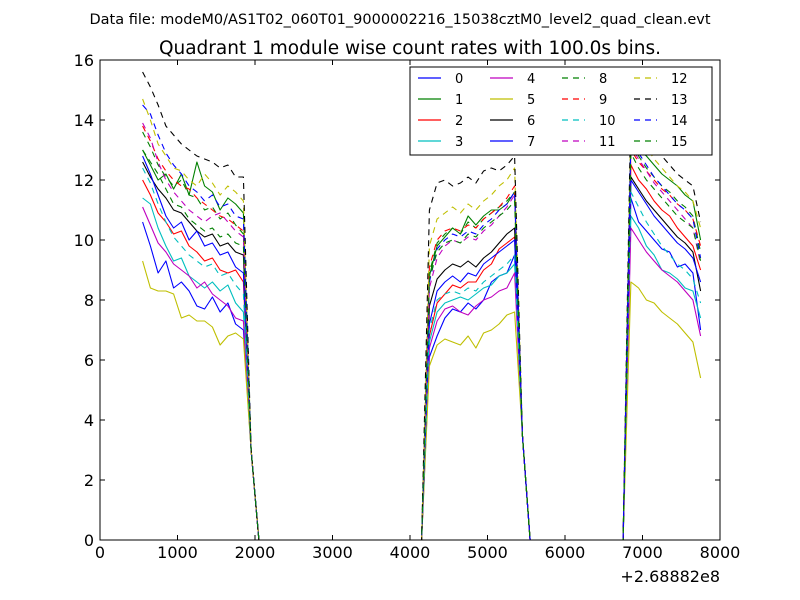 The height and width of the screenshot is (600, 800). Describe the element at coordinates (679, 100) in the screenshot. I see `legend-label-13: 13` at that location.